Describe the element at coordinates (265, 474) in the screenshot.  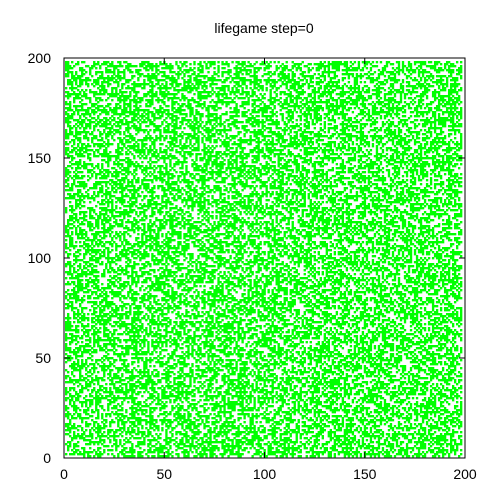
I see `x-tick-label: 100` at that location.